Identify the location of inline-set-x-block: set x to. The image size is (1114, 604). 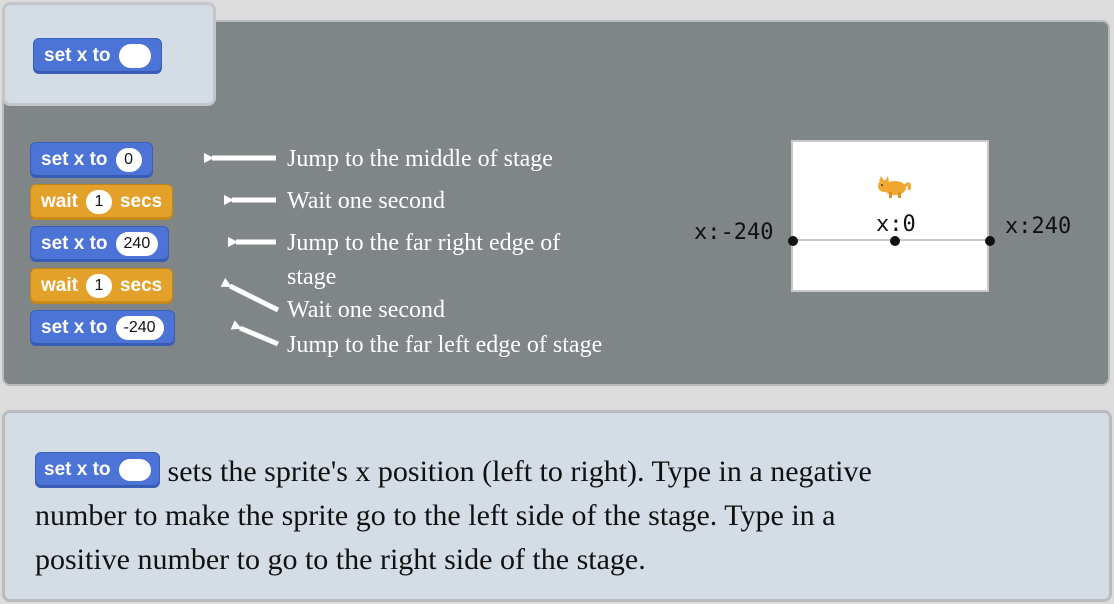
(97, 470).